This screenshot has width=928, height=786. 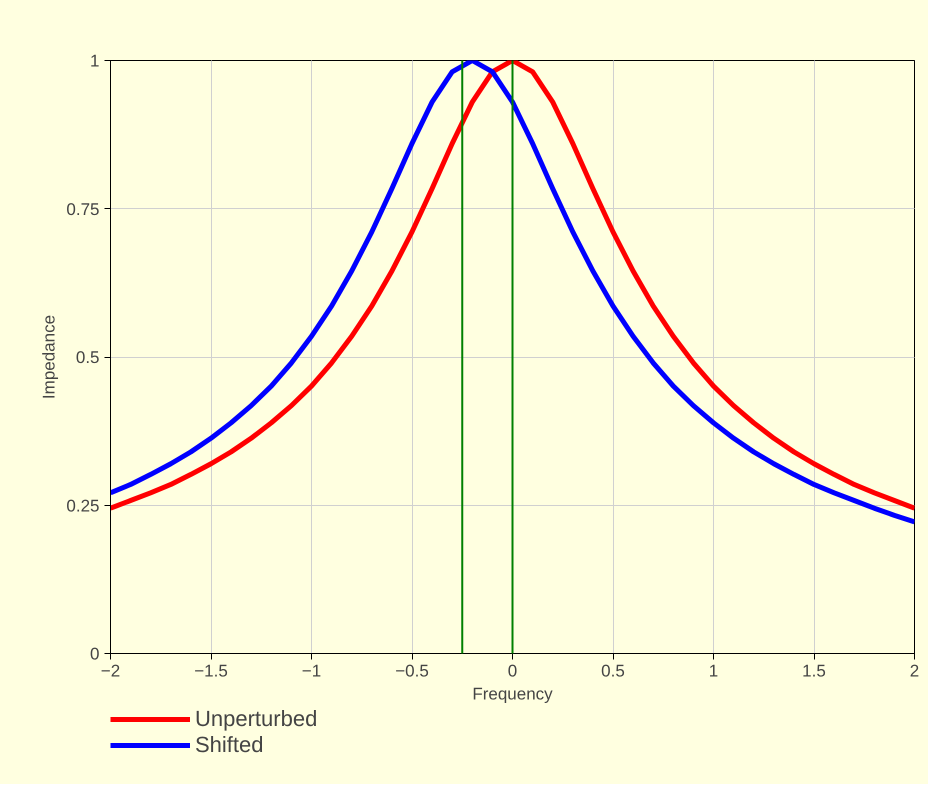 What do you see at coordinates (83, 506) in the screenshot?
I see `y-tick-label: 0.25` at bounding box center [83, 506].